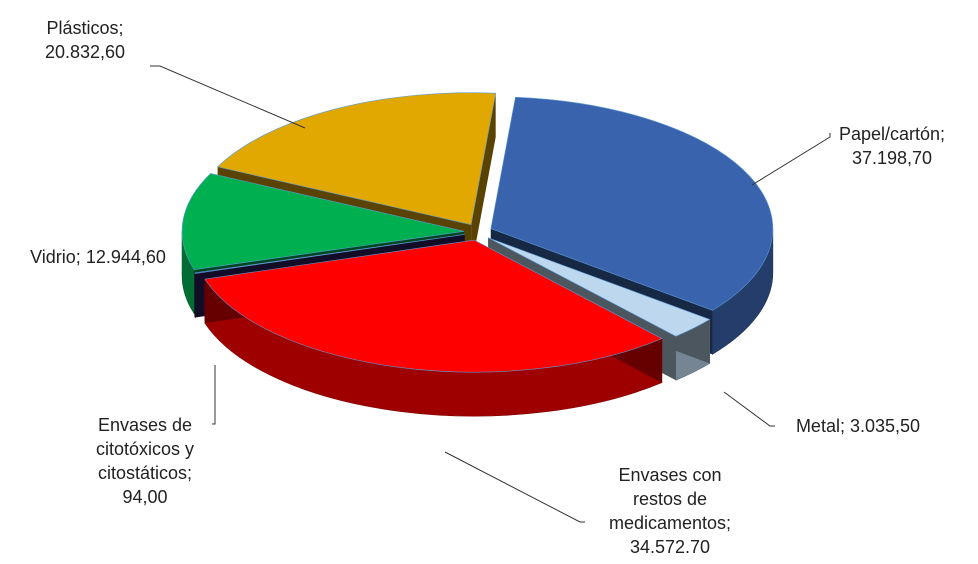 Image resolution: width=978 pixels, height=564 pixels. I want to click on data-label: Metal; 3.035,50, so click(858, 426).